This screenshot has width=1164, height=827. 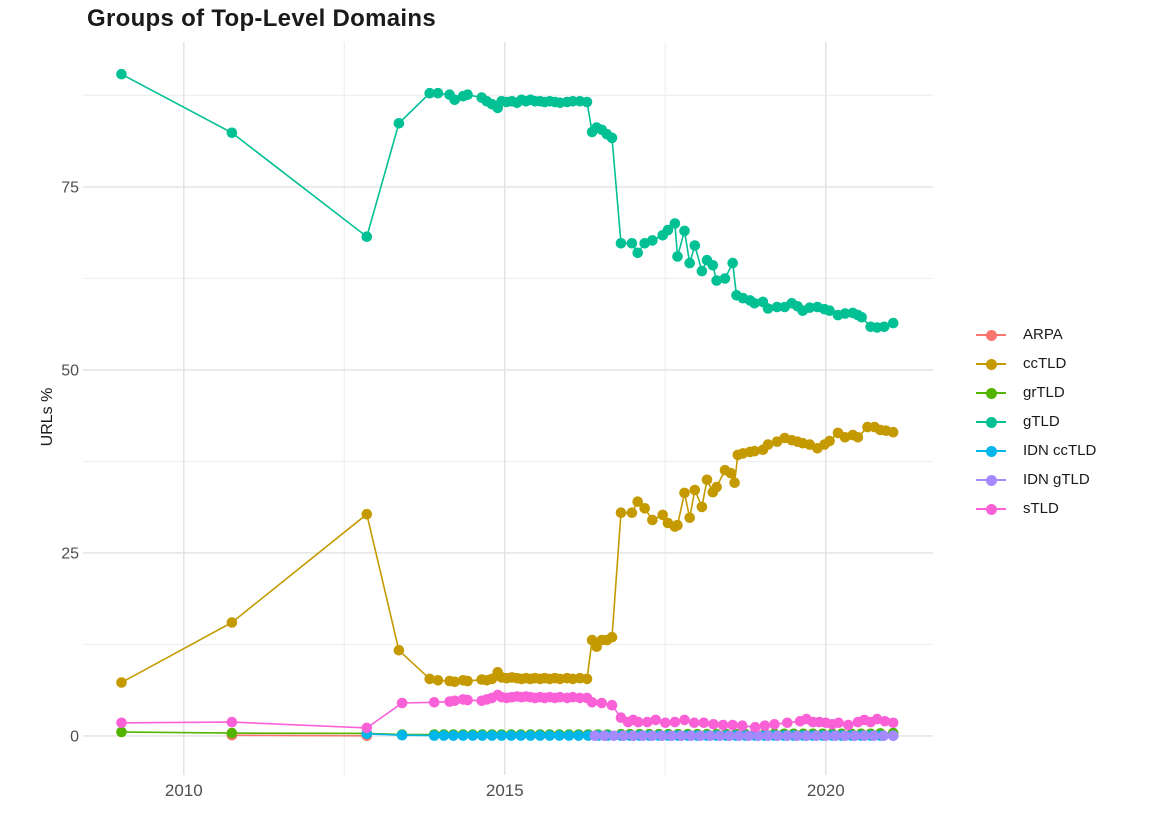 I want to click on series-idn-gtld, so click(x=744, y=736).